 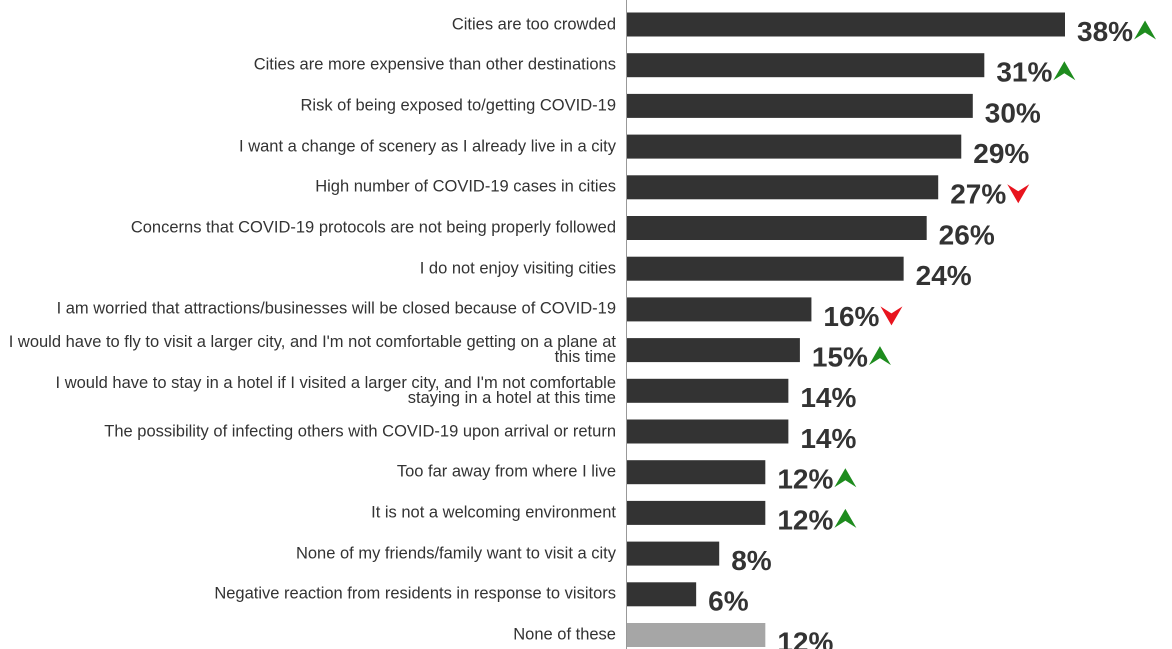 What do you see at coordinates (506, 471) in the screenshot?
I see `category-label: Too far away from where I live` at bounding box center [506, 471].